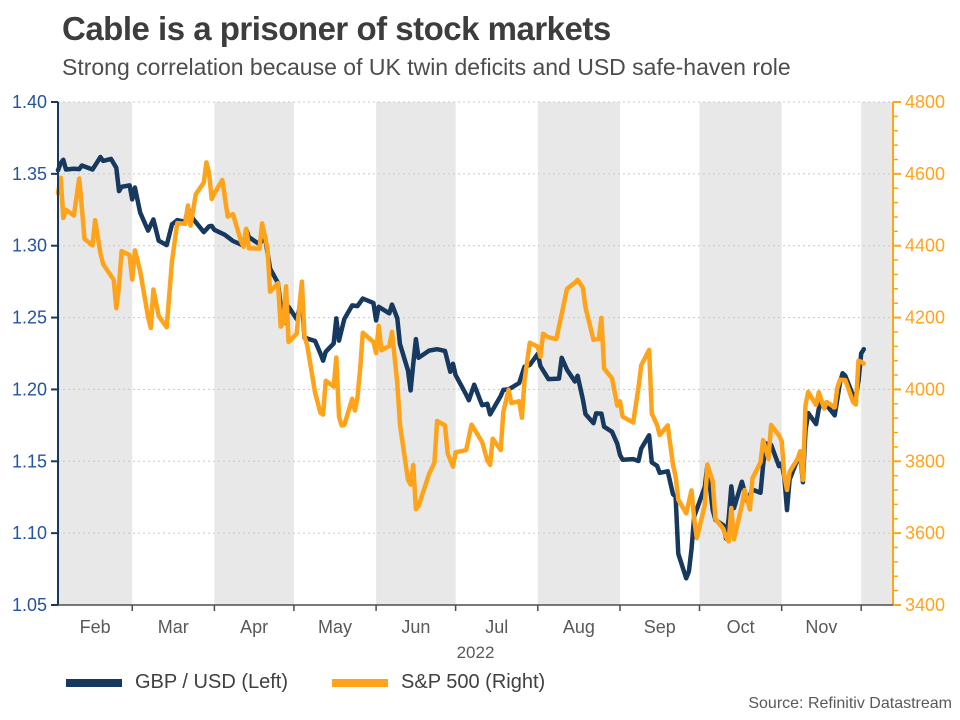  I want to click on svg-text: 3400, so click(925, 605).